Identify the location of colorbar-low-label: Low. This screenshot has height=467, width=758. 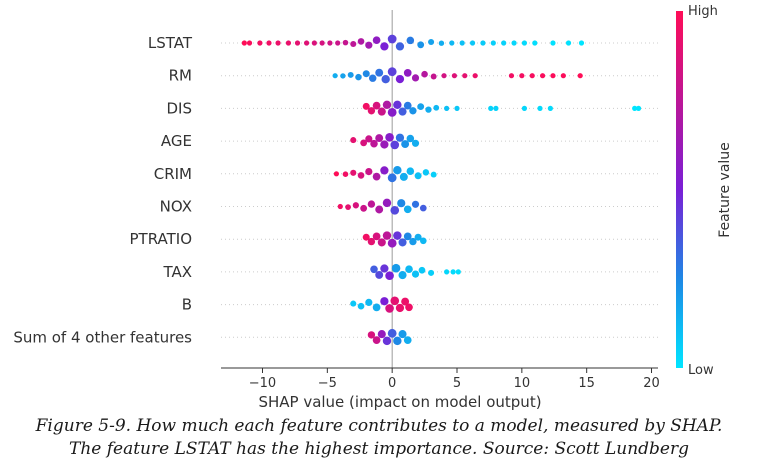
(701, 370).